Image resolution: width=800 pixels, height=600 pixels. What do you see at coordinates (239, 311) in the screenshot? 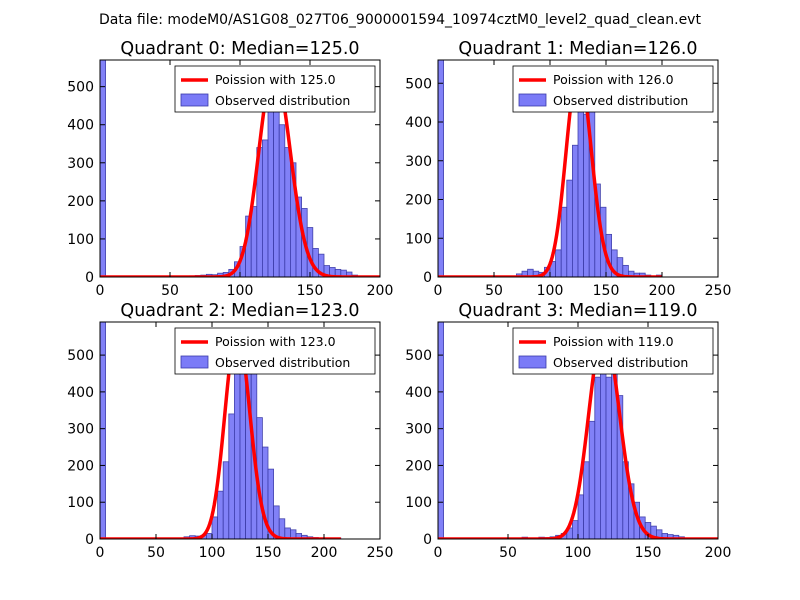
I see `quadrant-title: Quadrant 2: Median=123.0` at bounding box center [239, 311].